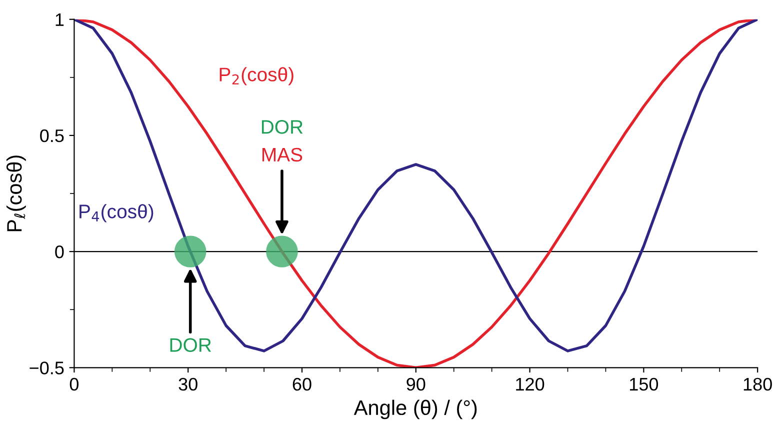 This screenshot has width=781, height=430. I want to click on x-tick-label: 60, so click(302, 384).